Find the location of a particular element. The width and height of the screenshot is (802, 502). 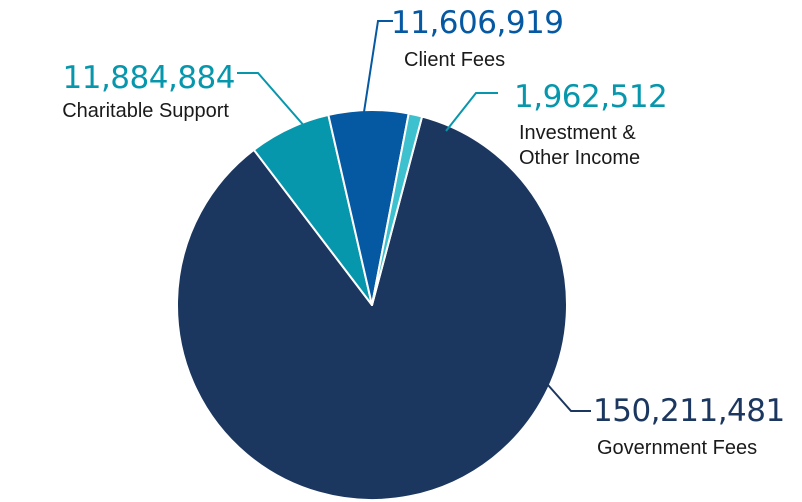

slice-category-label: Client Fees is located at coordinates (454, 60).